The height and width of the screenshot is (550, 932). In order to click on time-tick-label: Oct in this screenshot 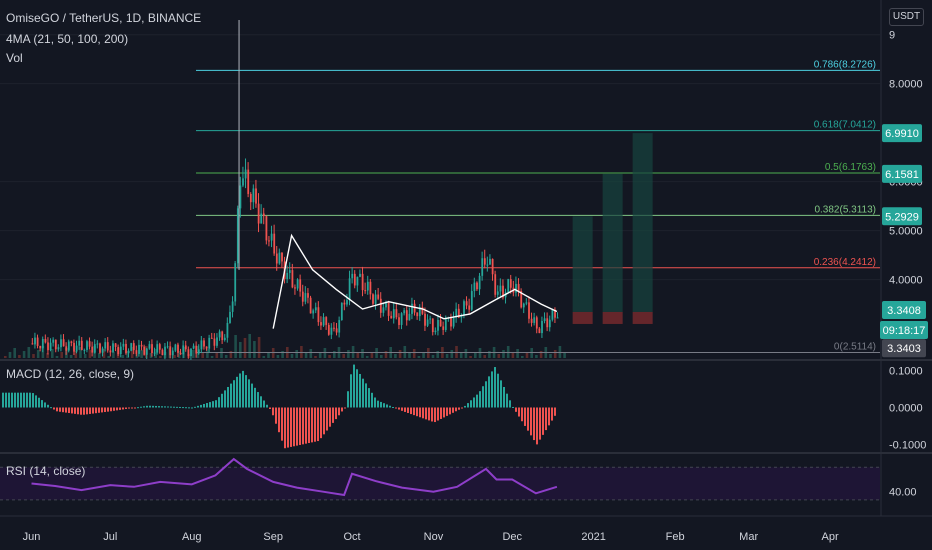, I will do `click(351, 537)`.